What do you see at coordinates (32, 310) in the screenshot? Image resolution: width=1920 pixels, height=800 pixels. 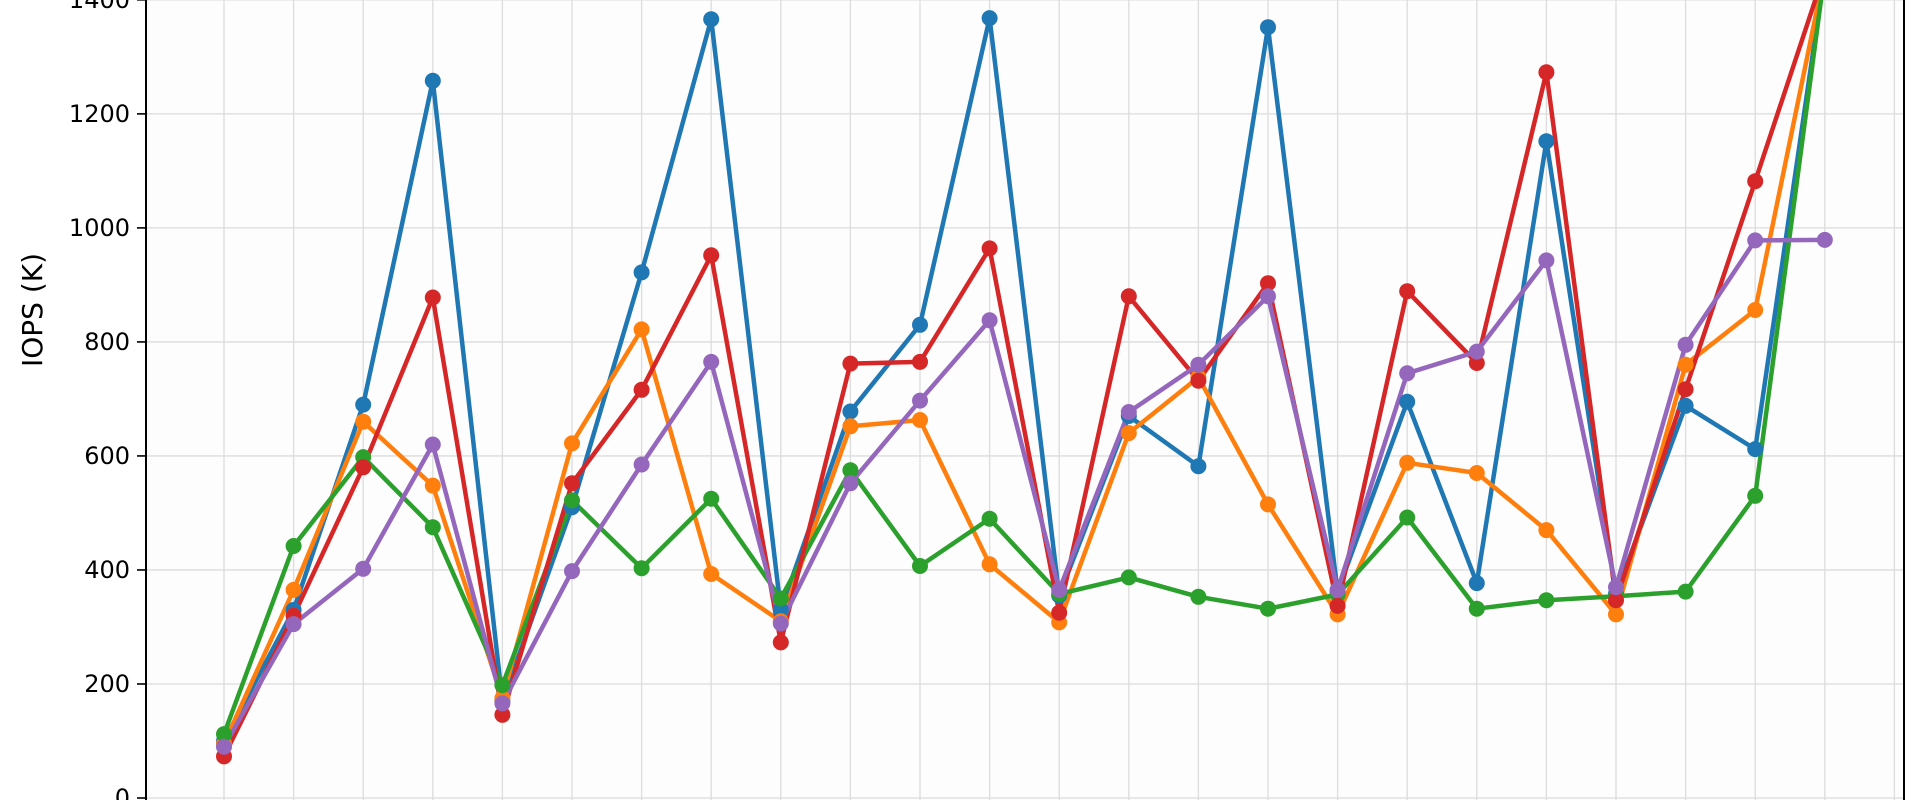 I see `y-axis-label: IOPS (K)` at bounding box center [32, 310].